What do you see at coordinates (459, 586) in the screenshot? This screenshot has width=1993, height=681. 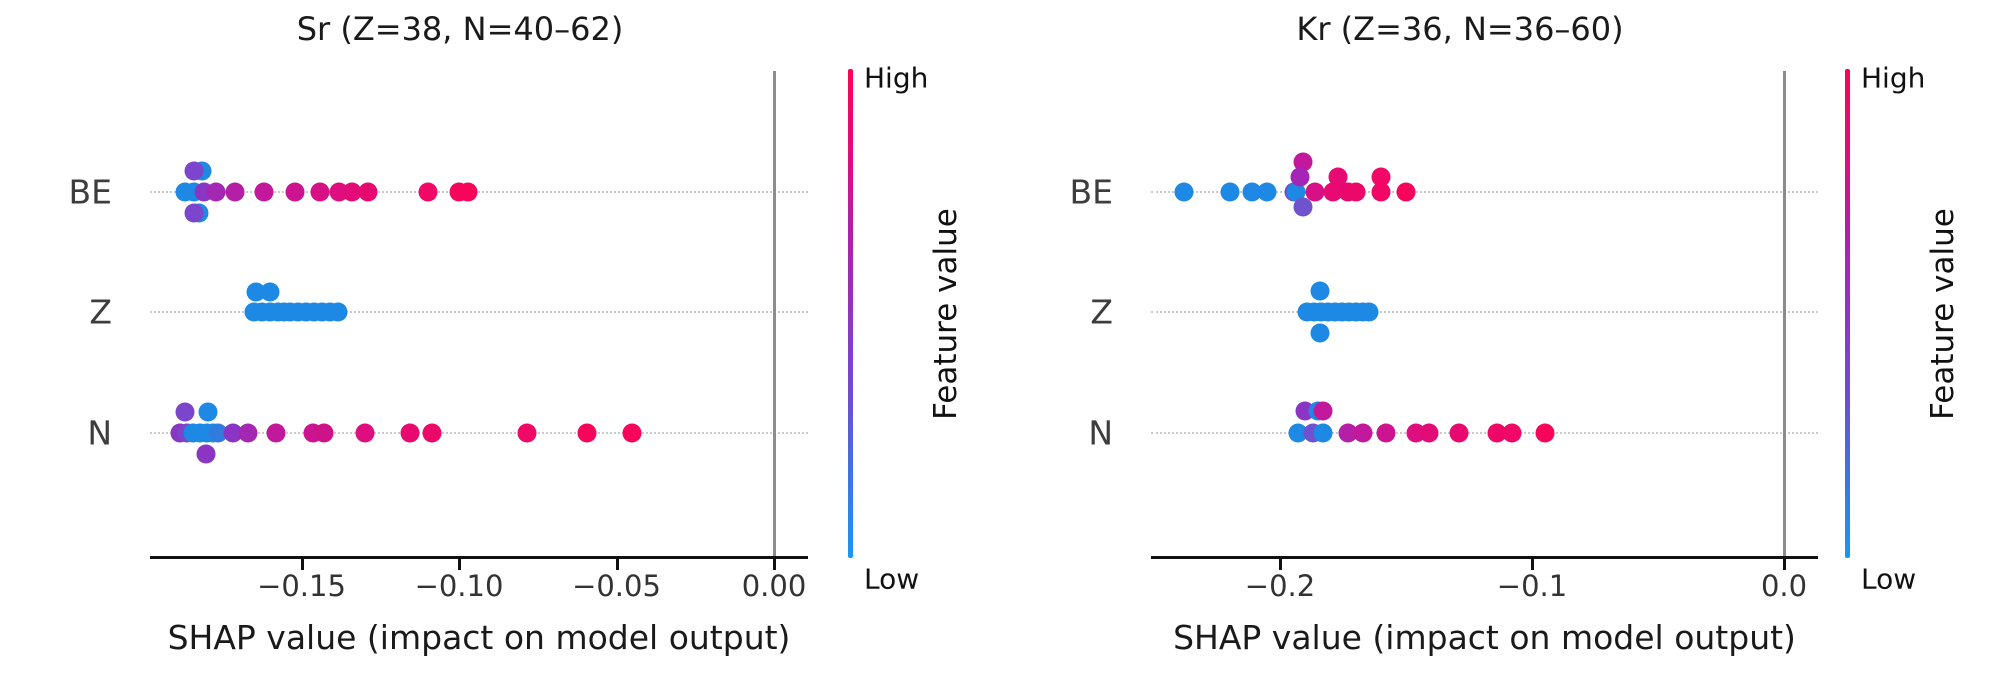 I see `x-tick-label: −0.10` at bounding box center [459, 586].